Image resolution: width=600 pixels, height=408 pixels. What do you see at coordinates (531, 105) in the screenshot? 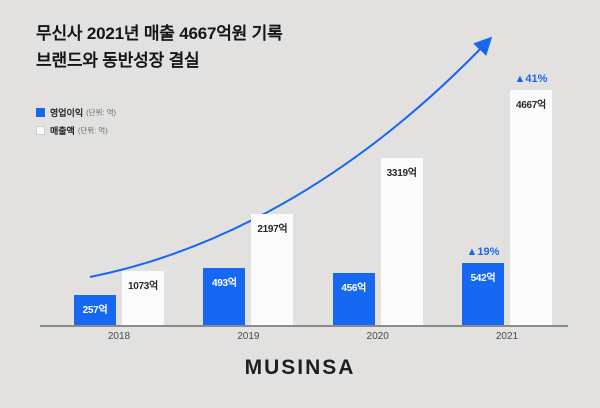
I see `bar-value-label: 4667억` at bounding box center [531, 105].